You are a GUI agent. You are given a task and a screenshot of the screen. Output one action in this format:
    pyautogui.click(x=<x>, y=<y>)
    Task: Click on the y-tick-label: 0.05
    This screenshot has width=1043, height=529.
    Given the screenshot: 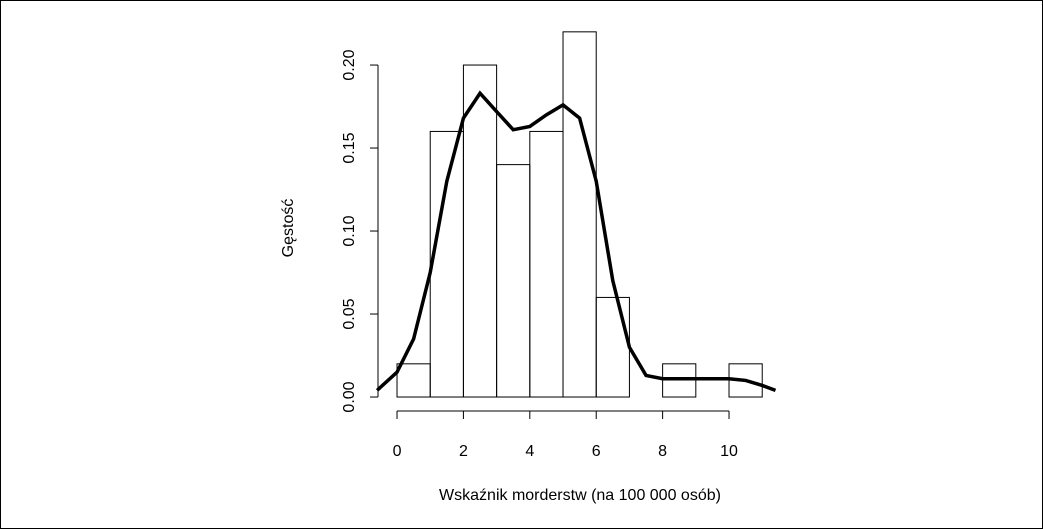 What is the action you would take?
    pyautogui.click(x=349, y=313)
    